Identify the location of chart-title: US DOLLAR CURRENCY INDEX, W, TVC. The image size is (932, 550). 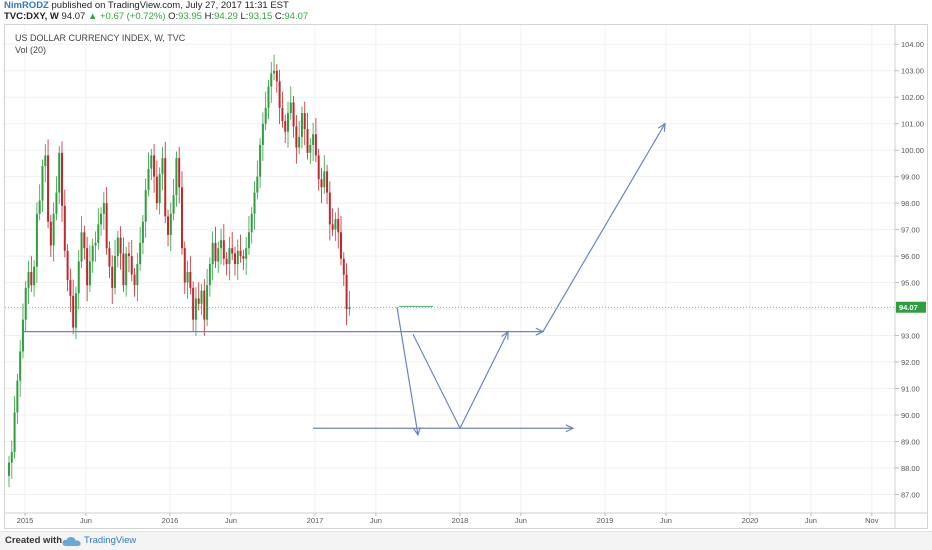
(100, 38).